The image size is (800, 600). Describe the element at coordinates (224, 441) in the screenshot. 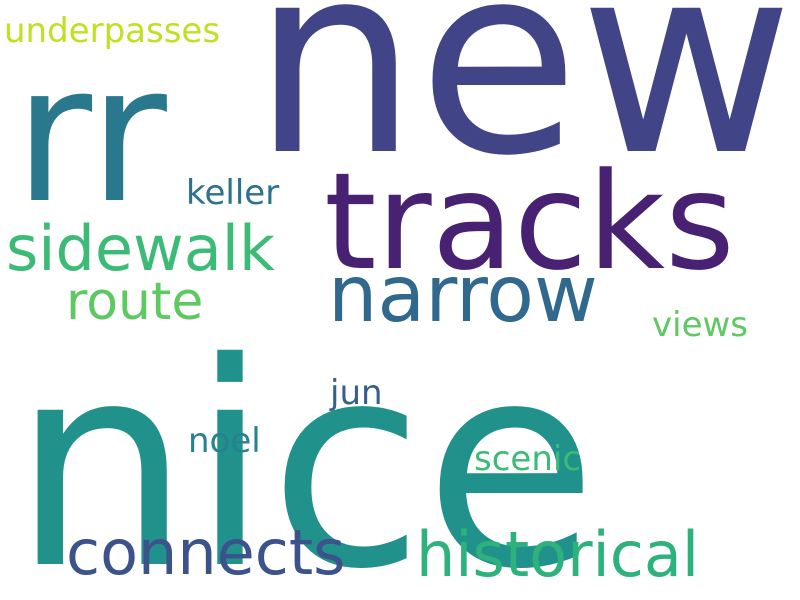

I see `word-noel: noel` at that location.